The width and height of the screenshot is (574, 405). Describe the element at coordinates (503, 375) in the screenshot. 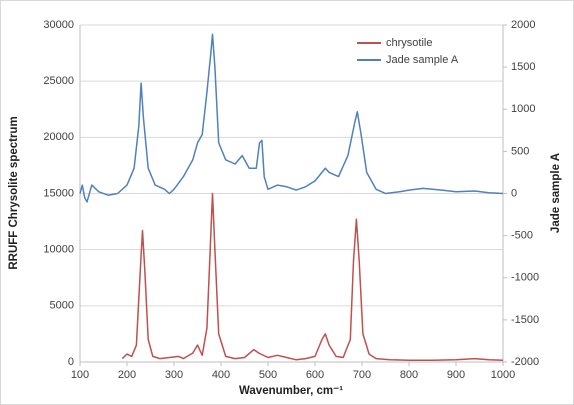

I see `x-tick-label: 1000` at that location.